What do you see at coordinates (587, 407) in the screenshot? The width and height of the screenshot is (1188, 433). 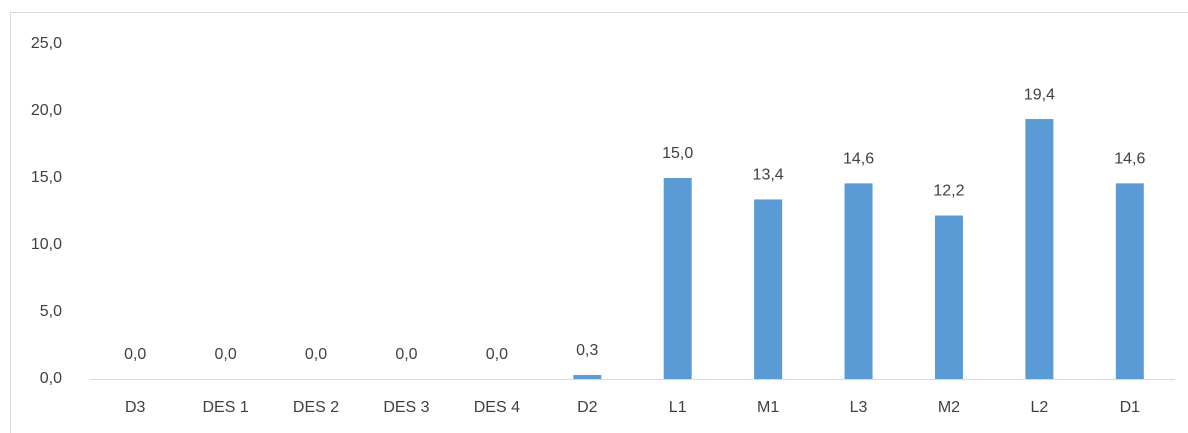 I see `x-tick-label: D2` at bounding box center [587, 407].